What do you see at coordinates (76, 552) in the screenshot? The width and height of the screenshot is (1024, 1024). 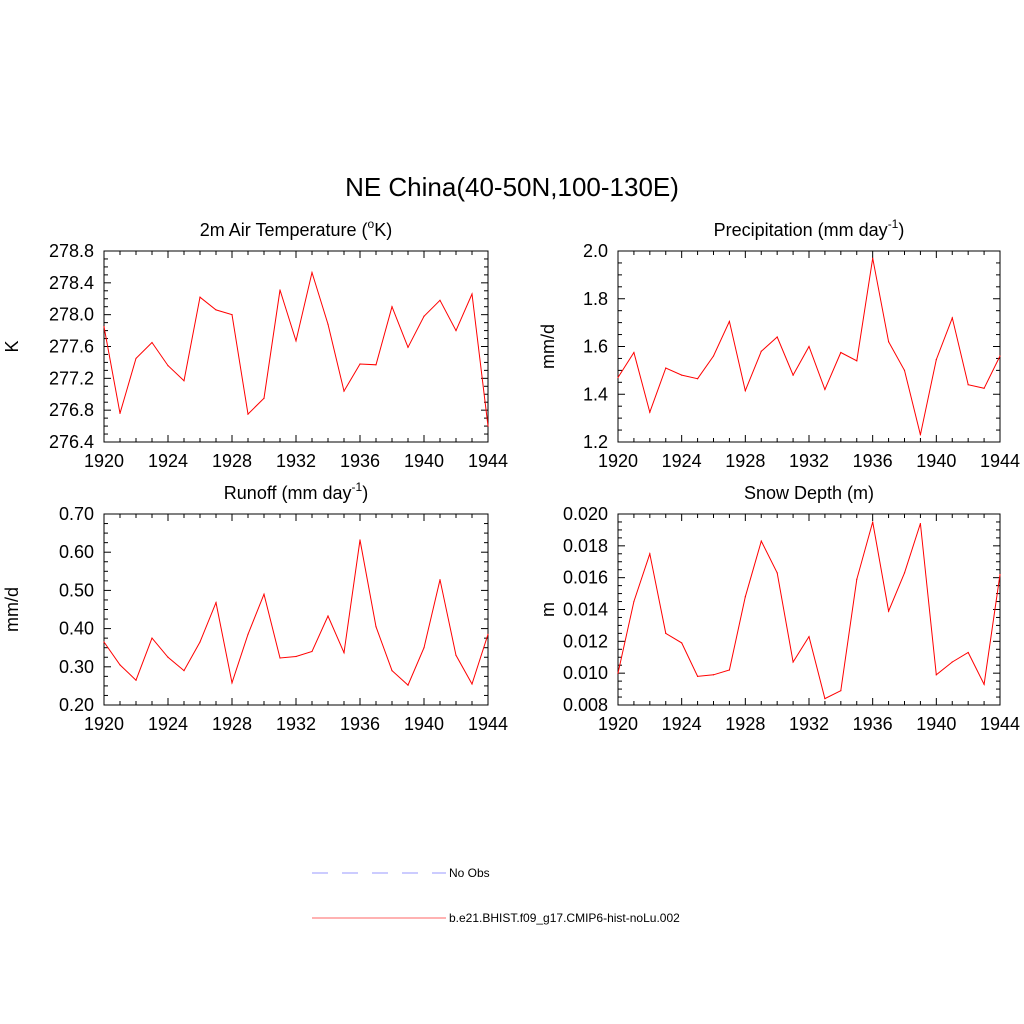 I see `y-tick-label: 0.60` at bounding box center [76, 552].